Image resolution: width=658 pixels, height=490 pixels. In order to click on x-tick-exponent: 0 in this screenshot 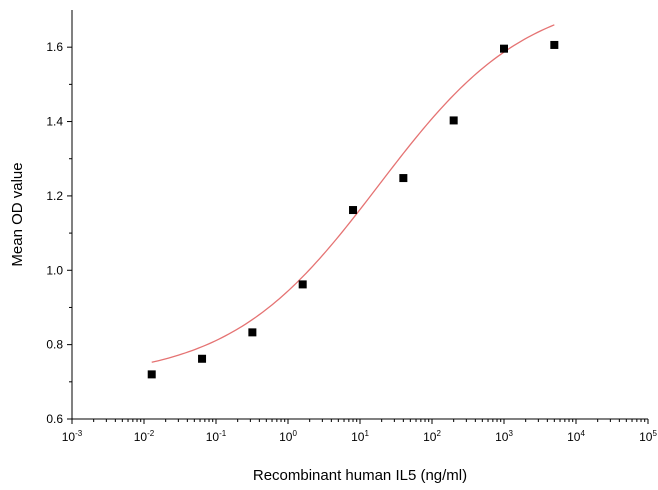, I will do `click(294, 433)`.